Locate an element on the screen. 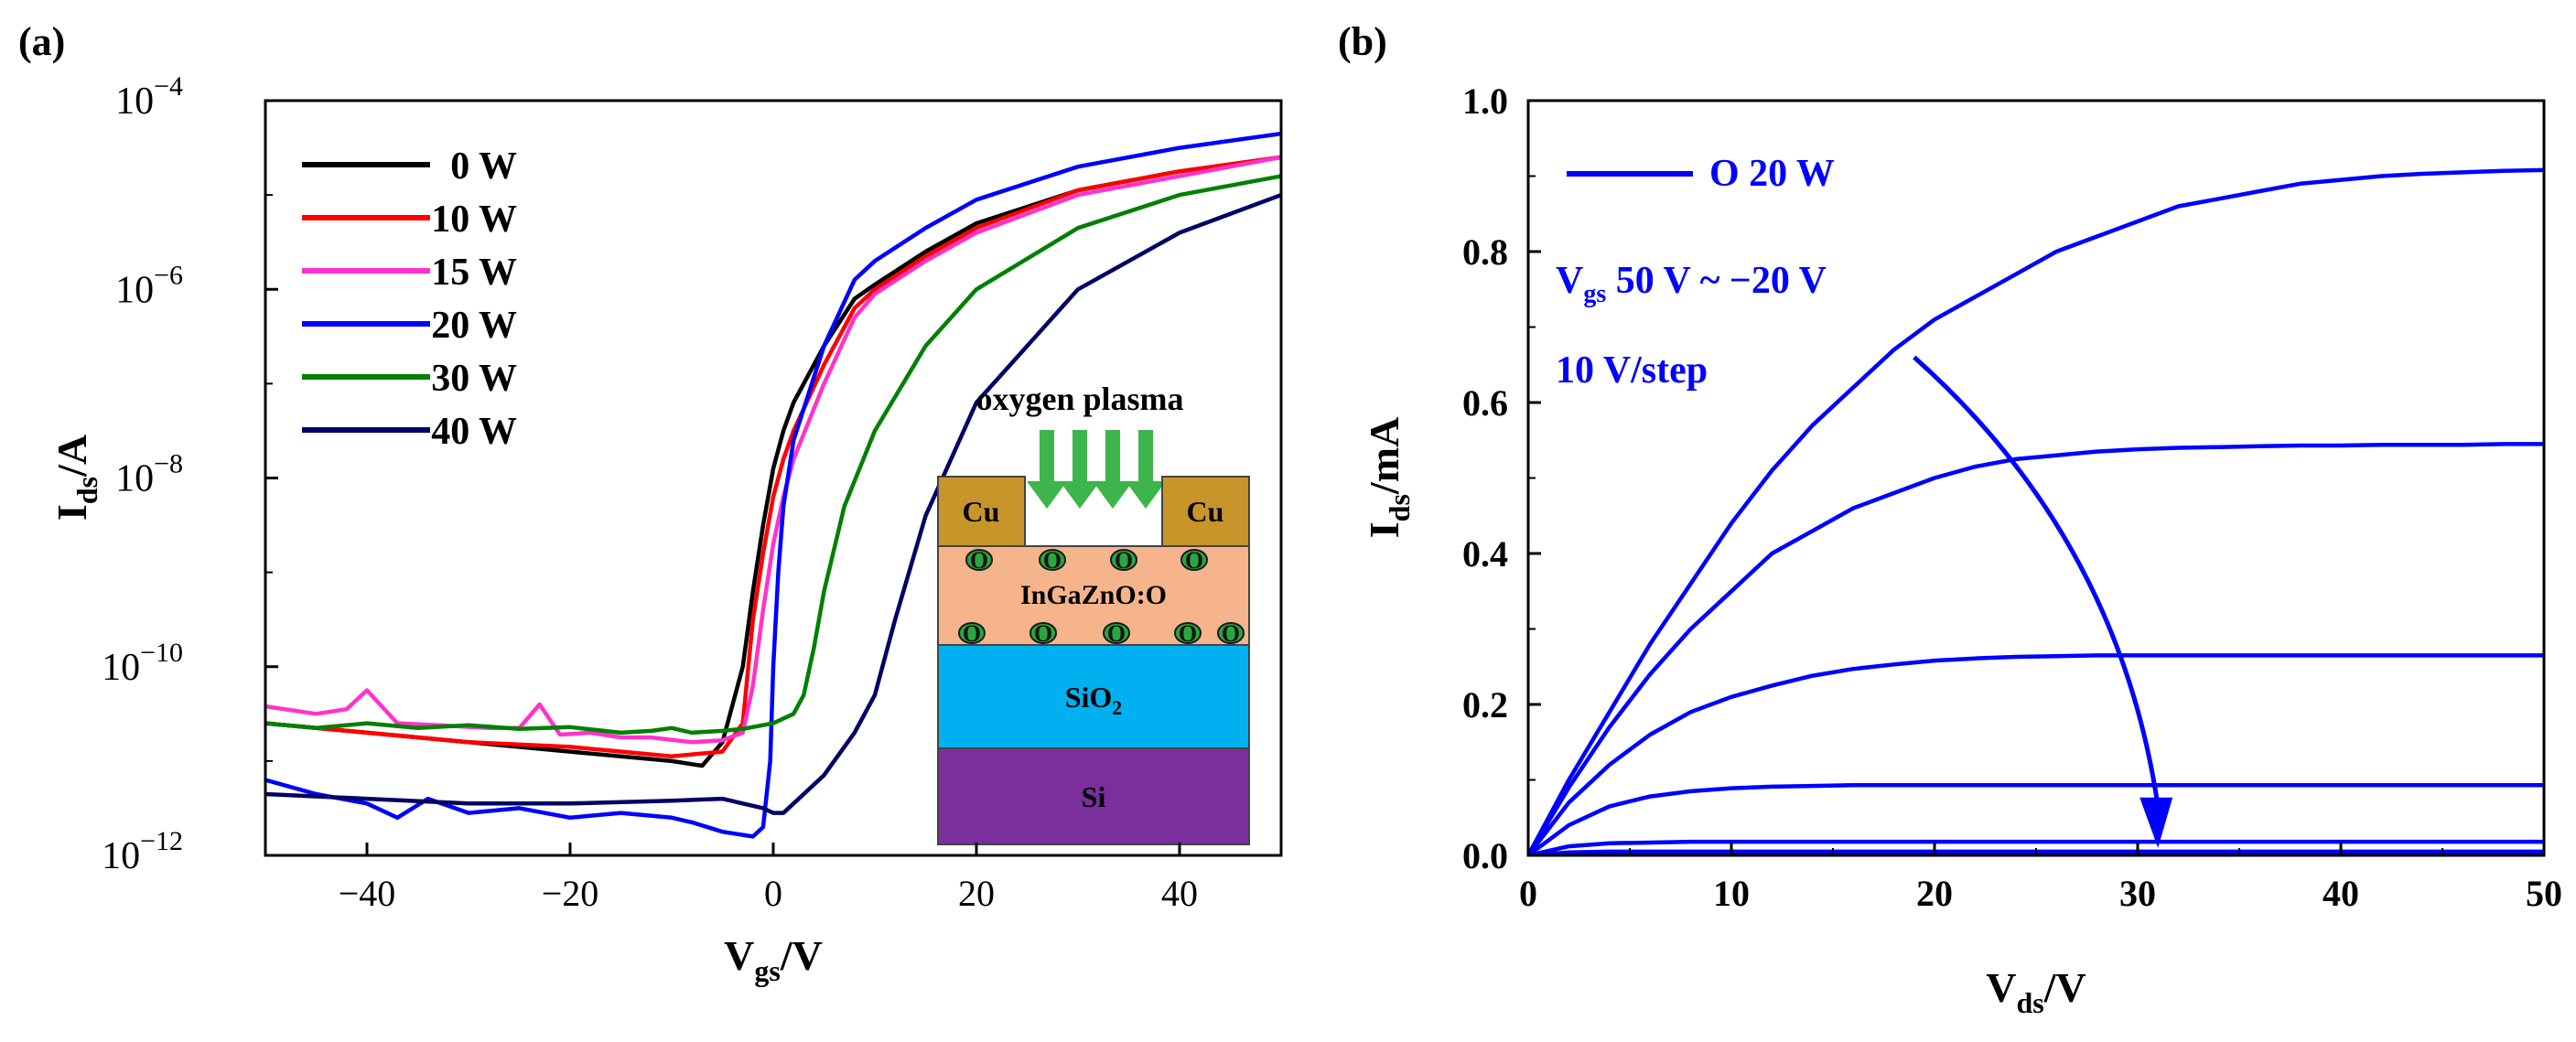 This screenshot has height=1042, width=2576. y-tick-label-a: 10⁻⁴ is located at coordinates (149, 97).